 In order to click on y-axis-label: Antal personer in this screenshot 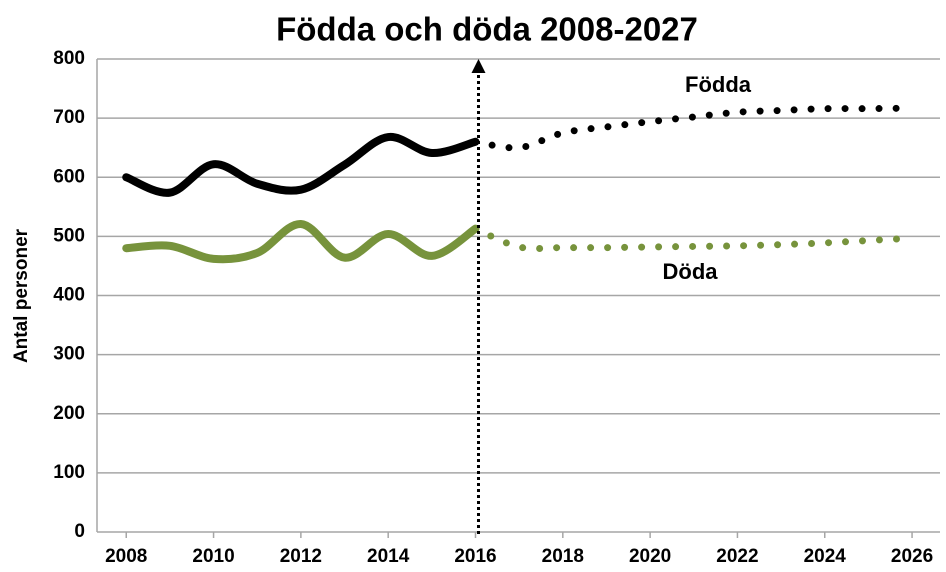, I will do `click(21, 295)`.